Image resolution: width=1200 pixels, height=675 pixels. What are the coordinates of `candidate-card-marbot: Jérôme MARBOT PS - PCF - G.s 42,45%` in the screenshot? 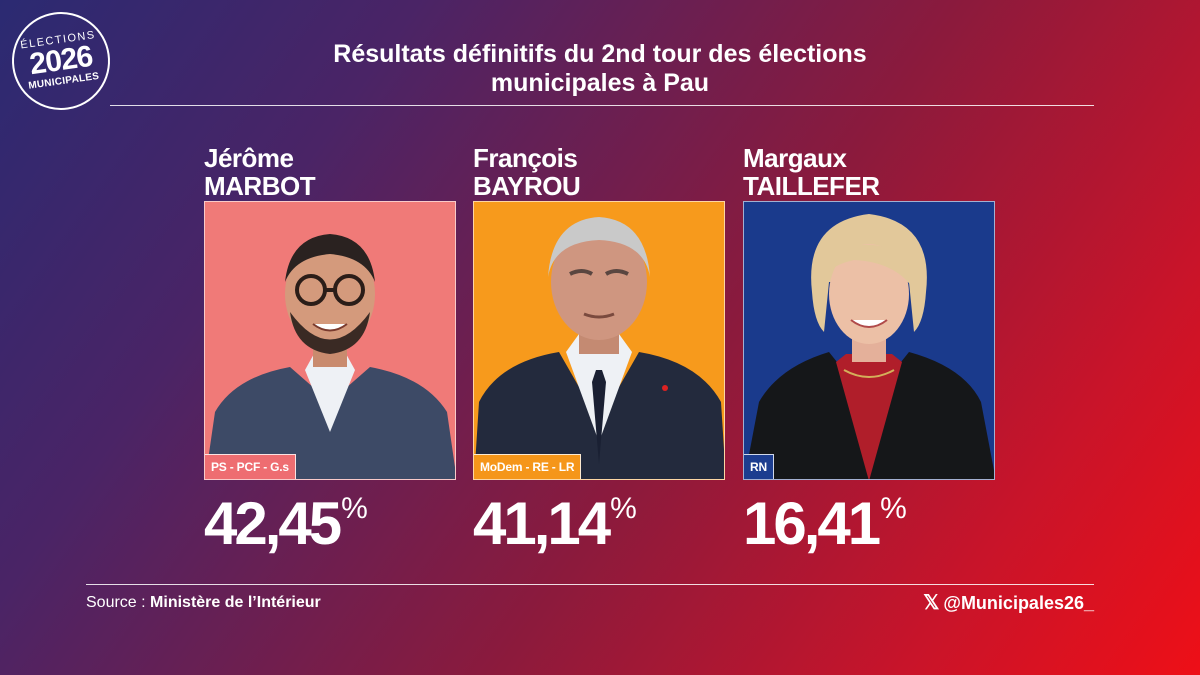 It's located at (330, 348).